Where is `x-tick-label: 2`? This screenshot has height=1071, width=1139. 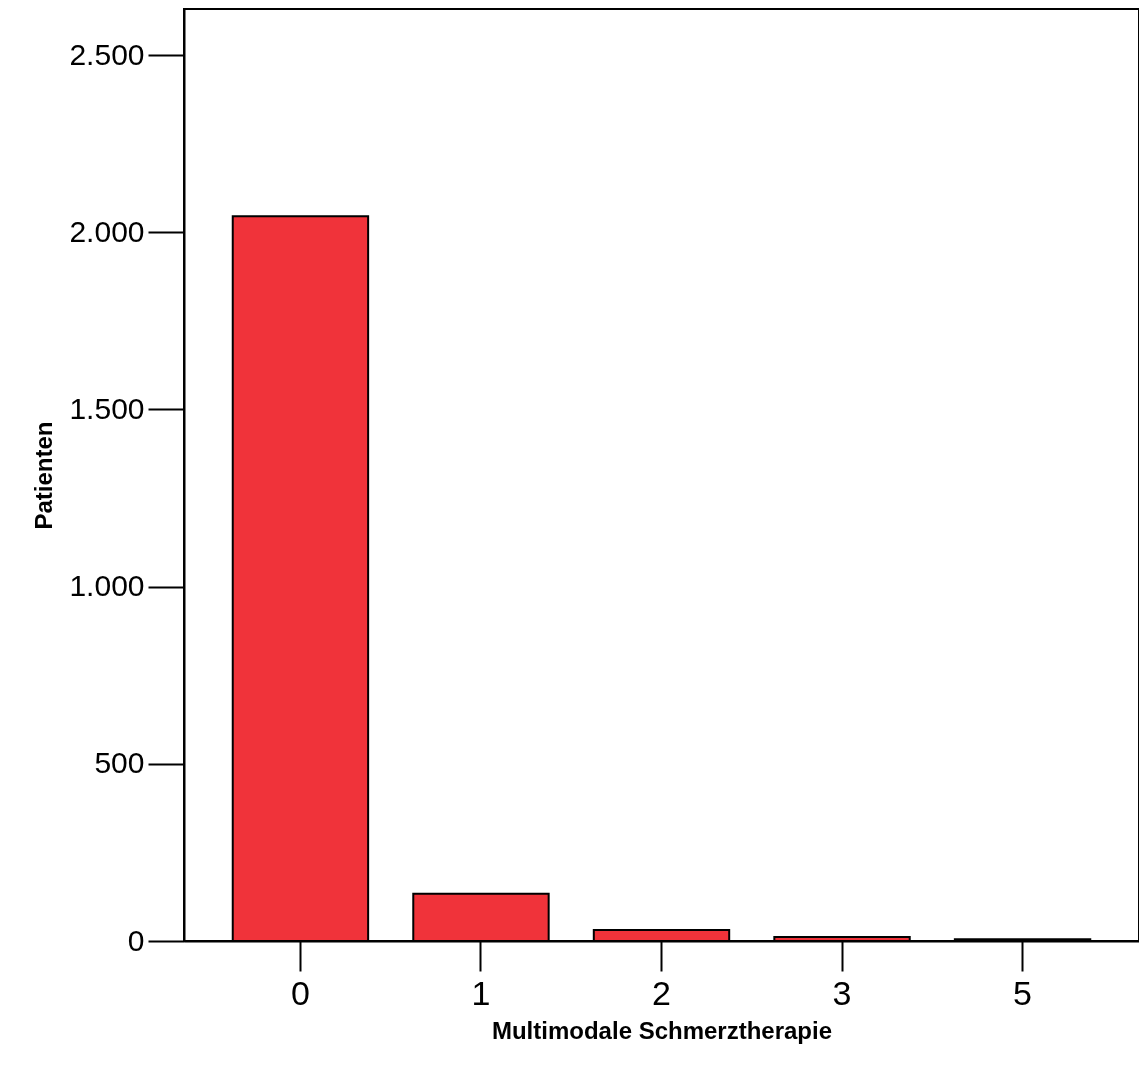
x-tick-label: 2 is located at coordinates (661, 992).